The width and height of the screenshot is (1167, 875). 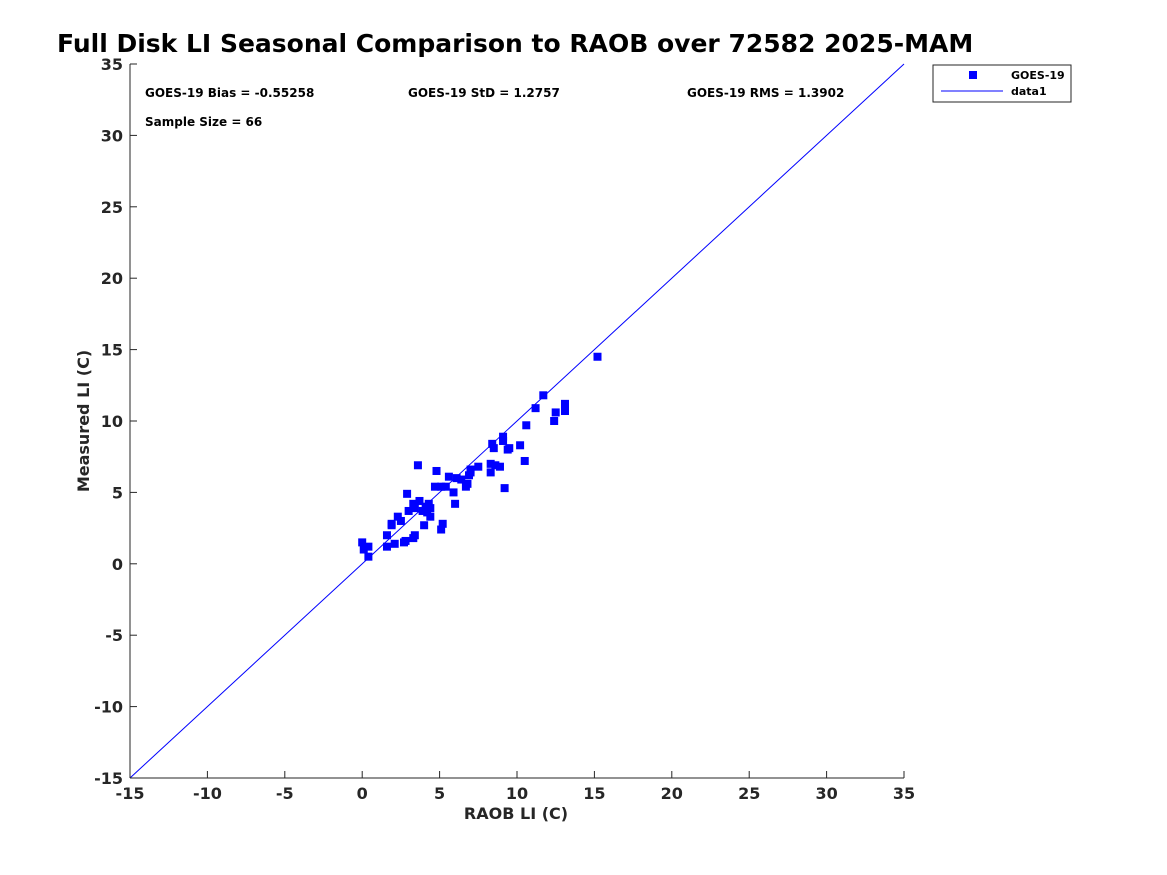 What do you see at coordinates (484, 93) in the screenshot?
I see `std-annotation: GOES-19 StD = 1.2757` at bounding box center [484, 93].